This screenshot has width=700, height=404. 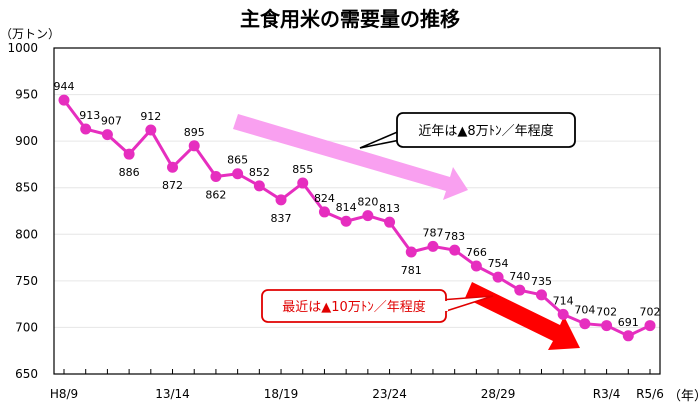 I want to click on data-label: 872, so click(x=172, y=185).